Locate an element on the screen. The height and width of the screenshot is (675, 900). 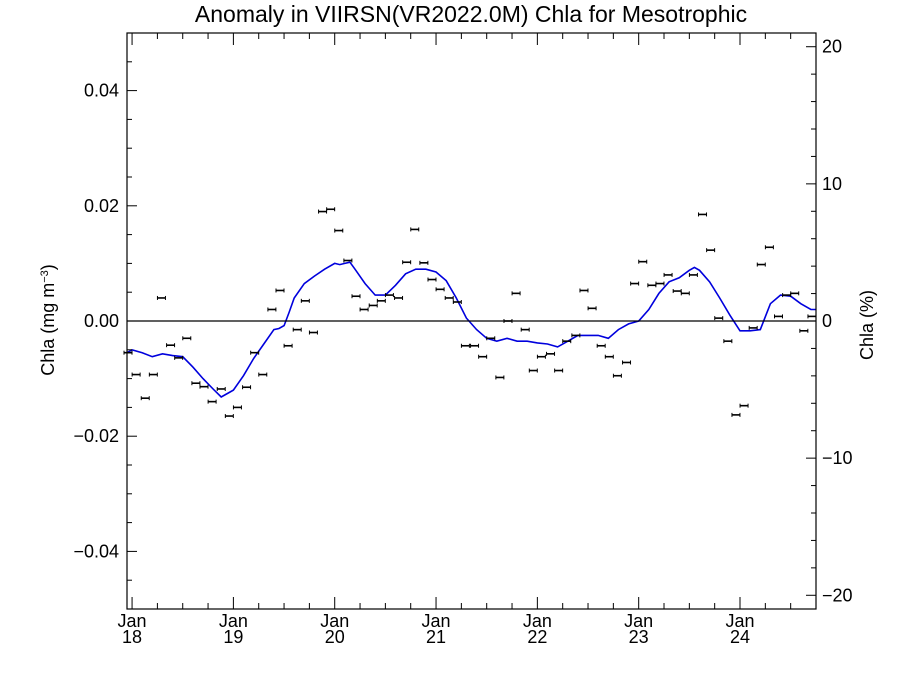
x-tick-year-label: 22 is located at coordinates (537, 637).